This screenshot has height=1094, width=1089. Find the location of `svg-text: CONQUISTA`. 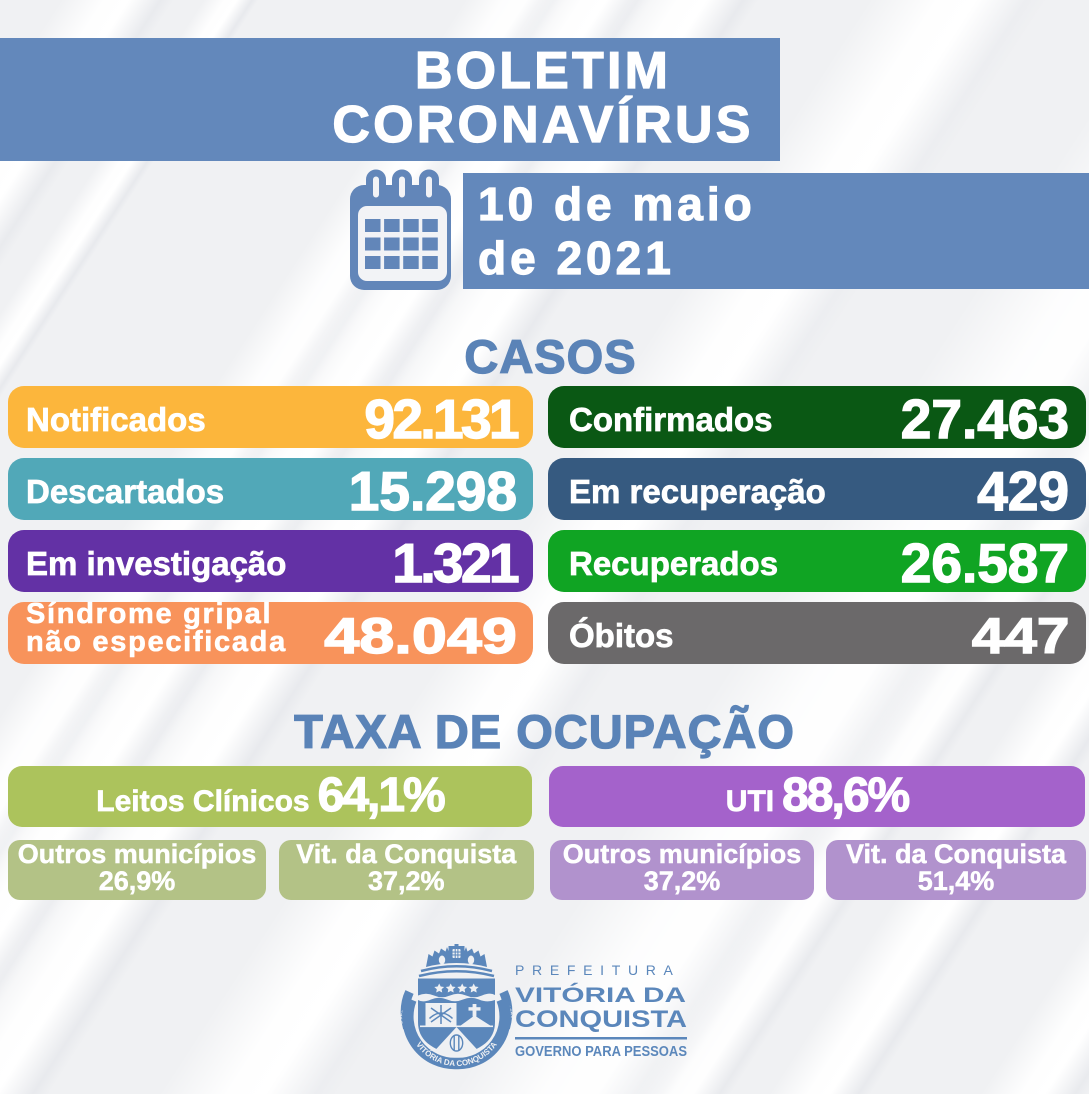

svg-text: CONQUISTA is located at coordinates (601, 1019).